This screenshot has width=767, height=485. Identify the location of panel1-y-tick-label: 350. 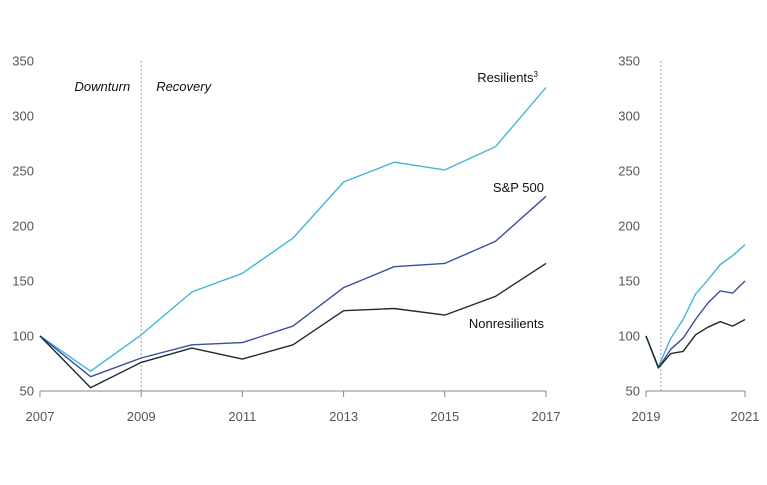
(23, 61).